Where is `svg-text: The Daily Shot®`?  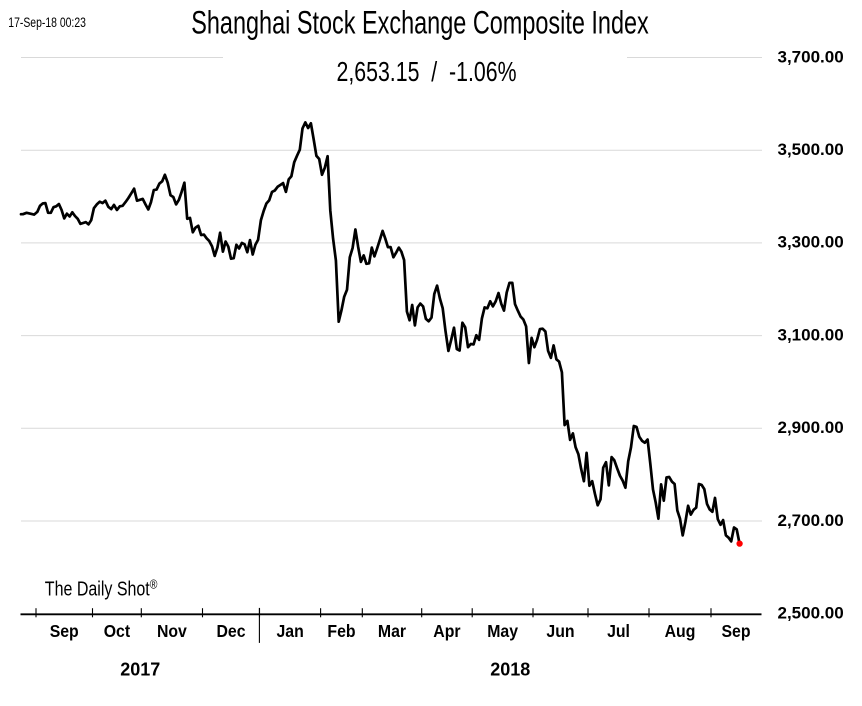 svg-text: The Daily Shot® is located at coordinates (101, 589).